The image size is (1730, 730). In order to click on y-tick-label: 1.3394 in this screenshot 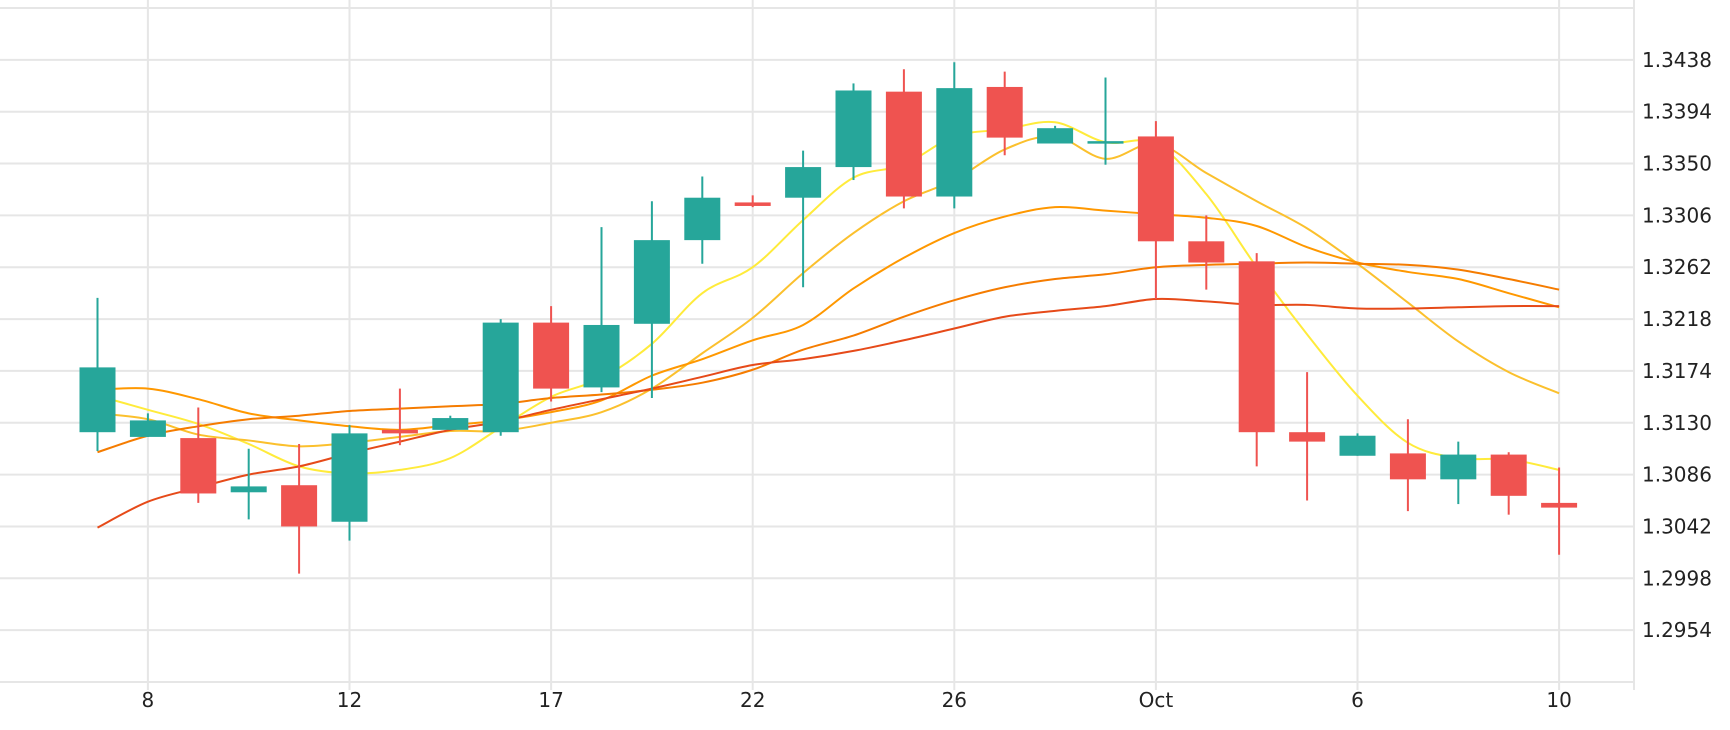, I will do `click(1677, 112)`.